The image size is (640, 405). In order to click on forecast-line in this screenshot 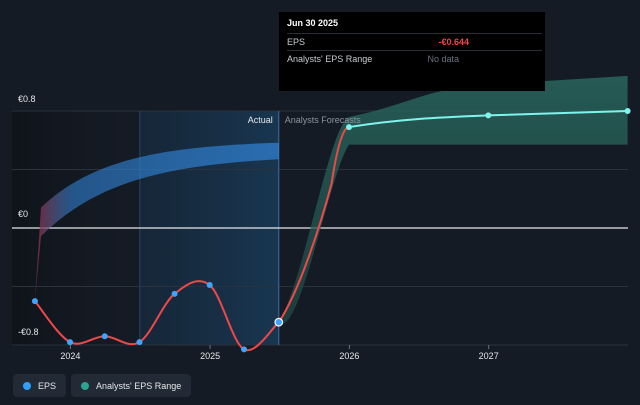, I will do `click(488, 119)`.